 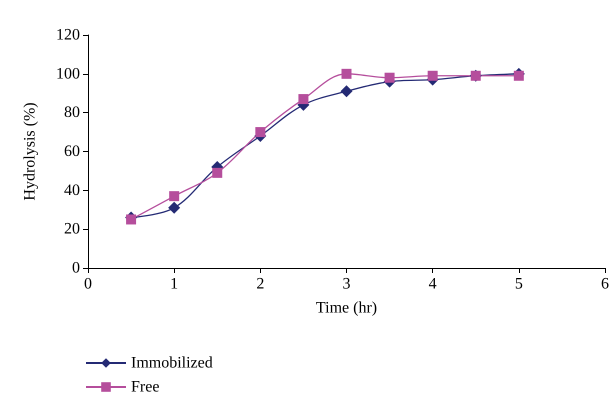 I want to click on x-tick-label: 1, so click(x=174, y=284).